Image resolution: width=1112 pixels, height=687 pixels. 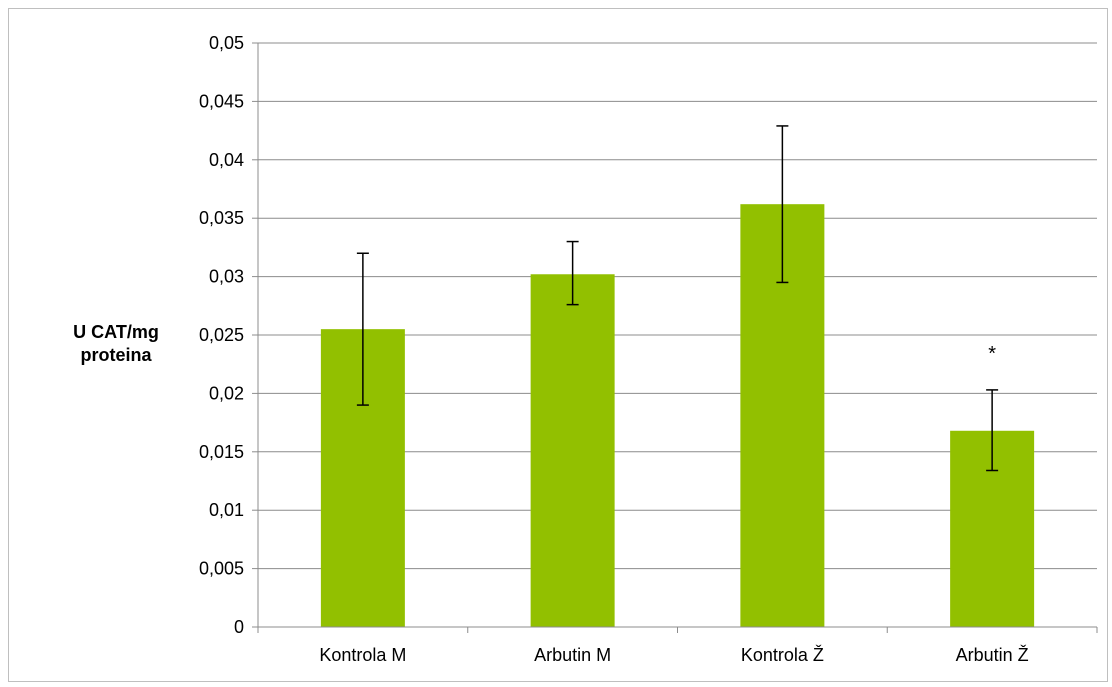 I want to click on x-tick-label: Arbutin M, so click(x=572, y=655).